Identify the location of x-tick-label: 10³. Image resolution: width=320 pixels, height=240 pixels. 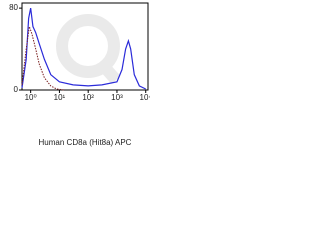
(117, 97).